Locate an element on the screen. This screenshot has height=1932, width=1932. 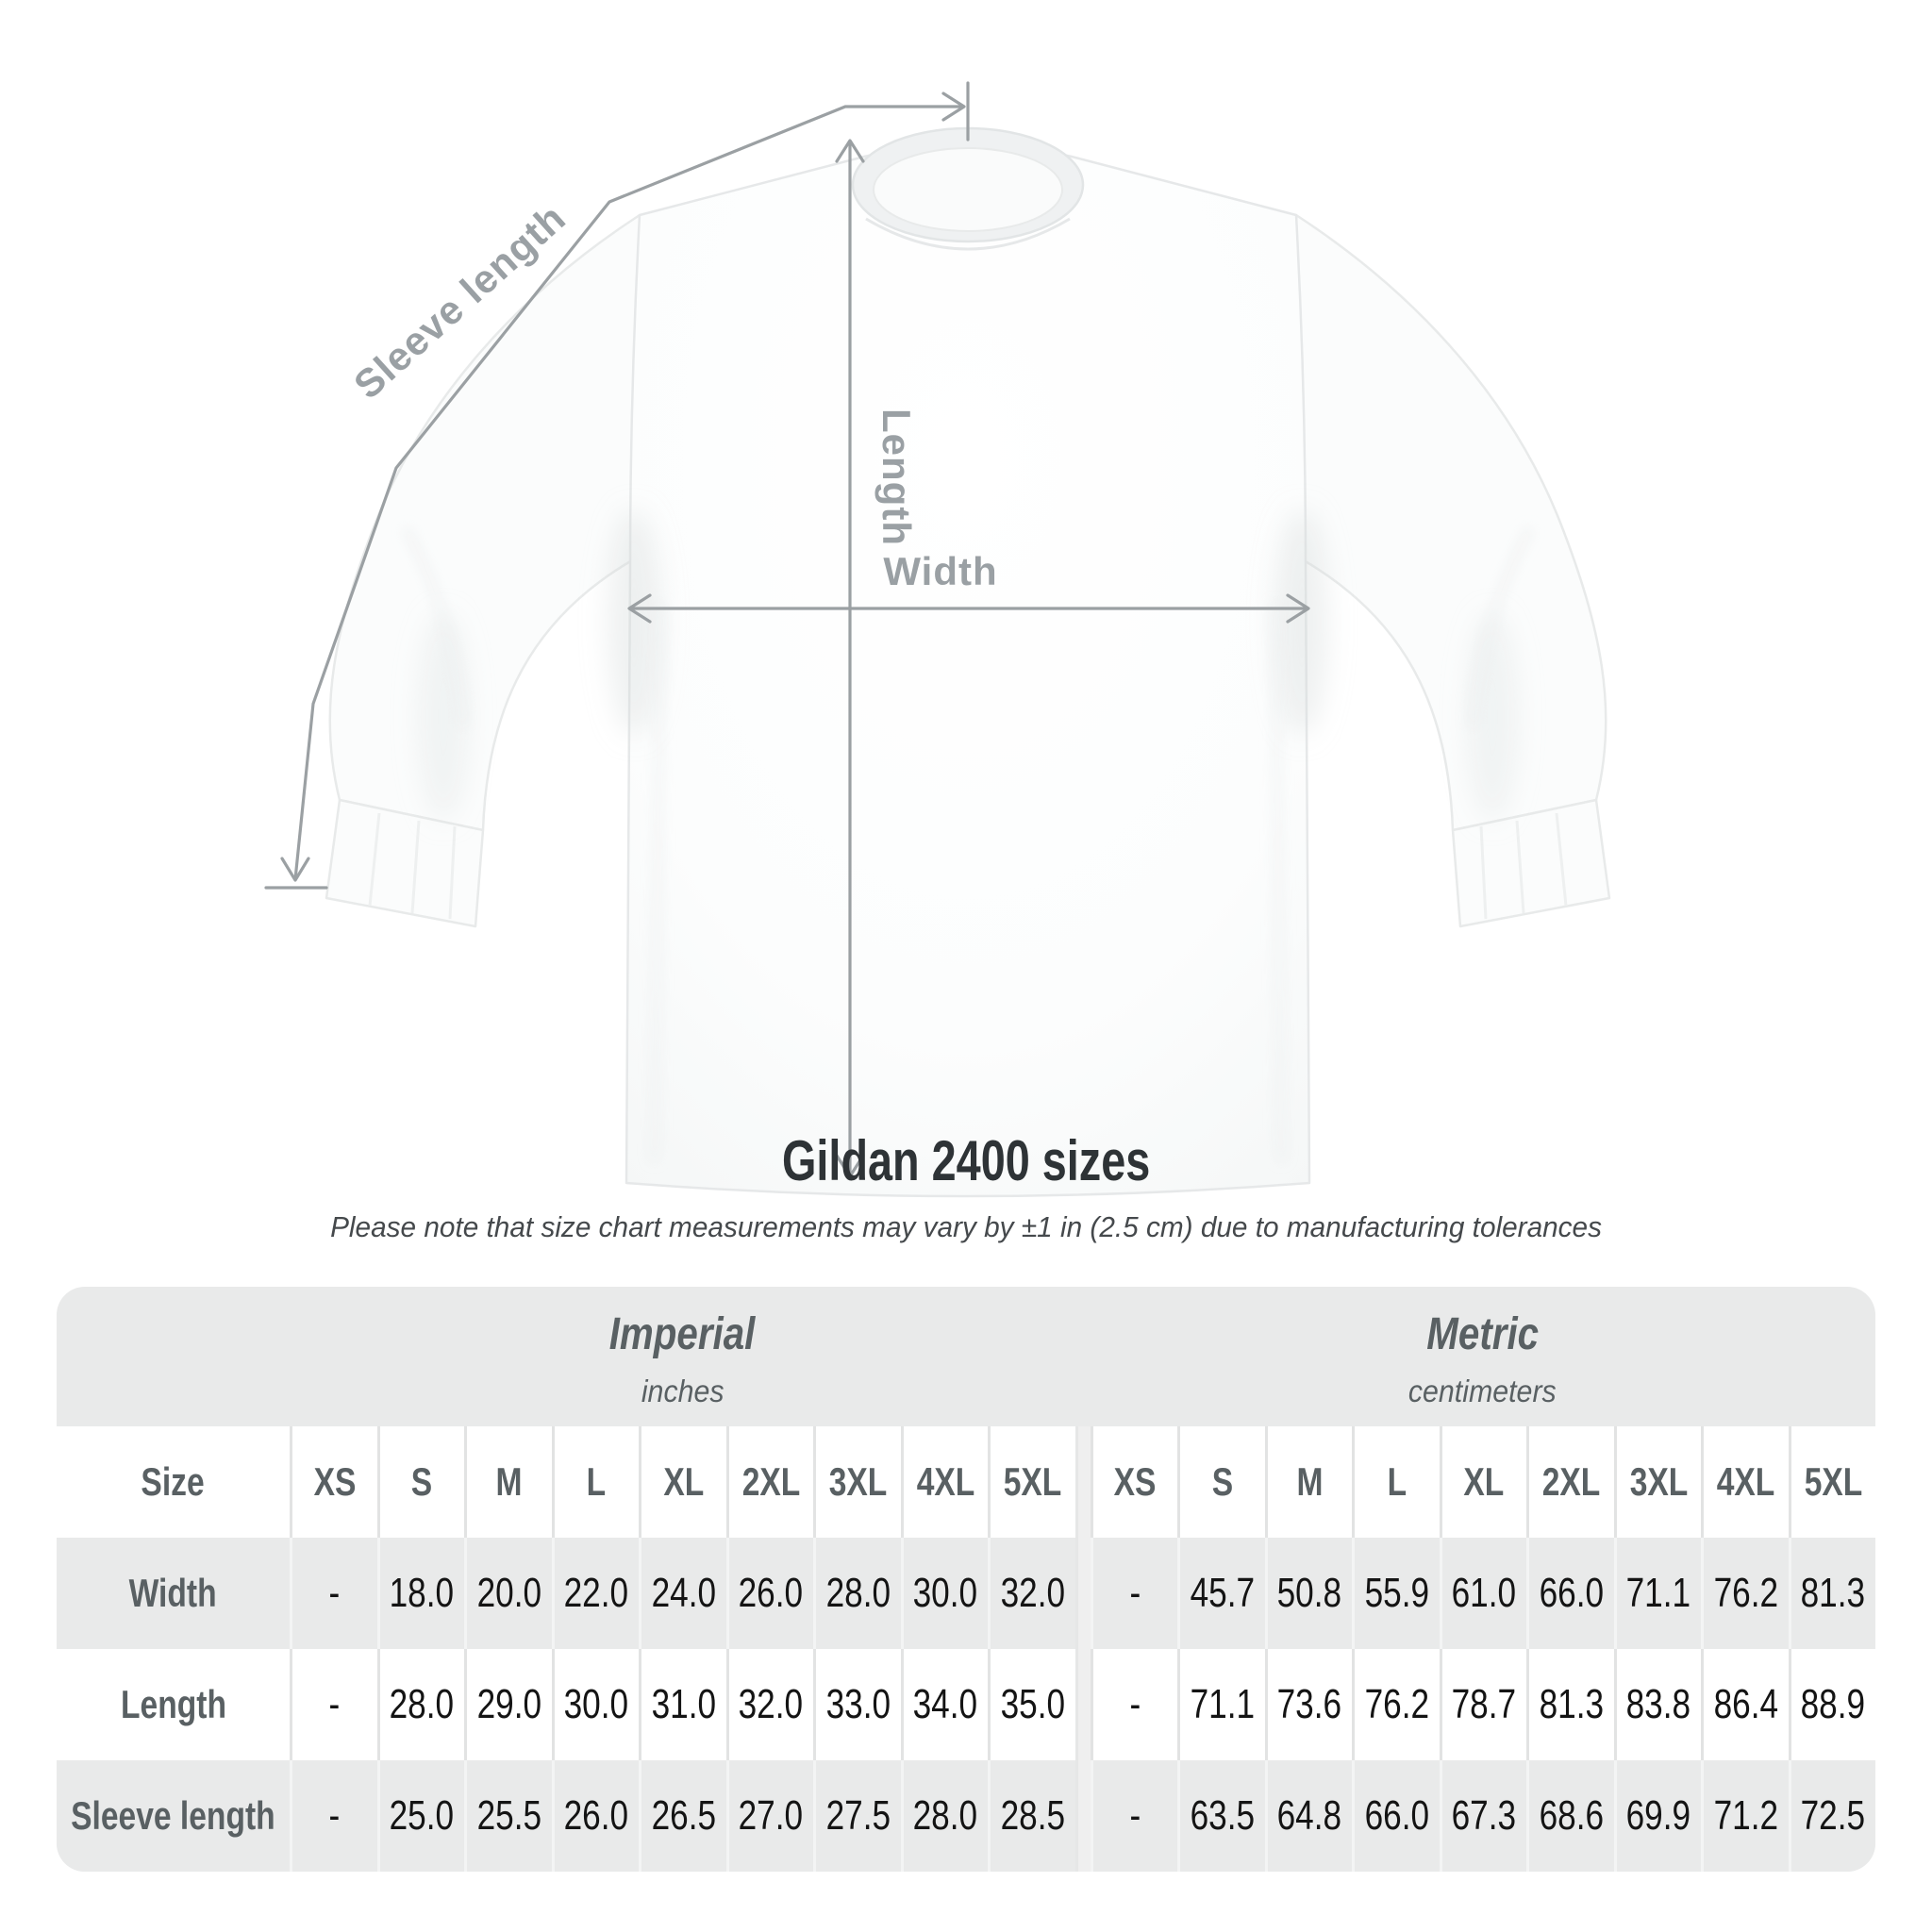
cell-sleeve-length-metric: 63.5 is located at coordinates (1221, 1816).